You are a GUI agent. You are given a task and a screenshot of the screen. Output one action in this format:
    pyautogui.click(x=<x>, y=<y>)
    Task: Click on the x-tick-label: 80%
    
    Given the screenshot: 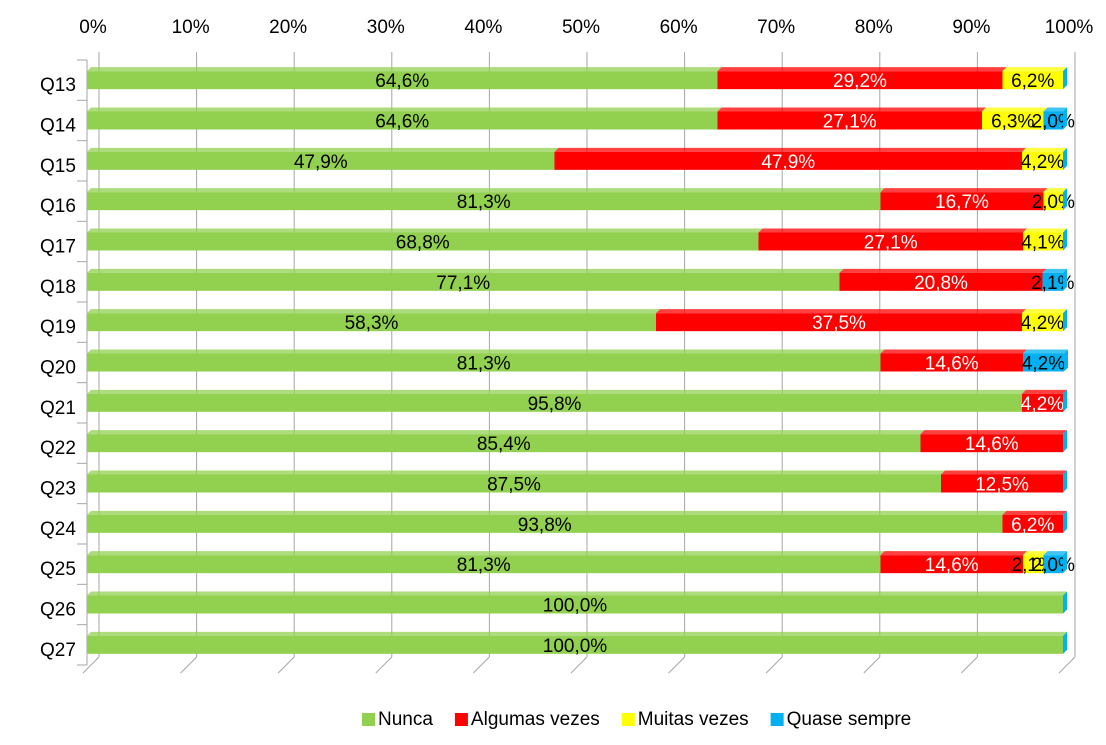 What is the action you would take?
    pyautogui.click(x=874, y=27)
    